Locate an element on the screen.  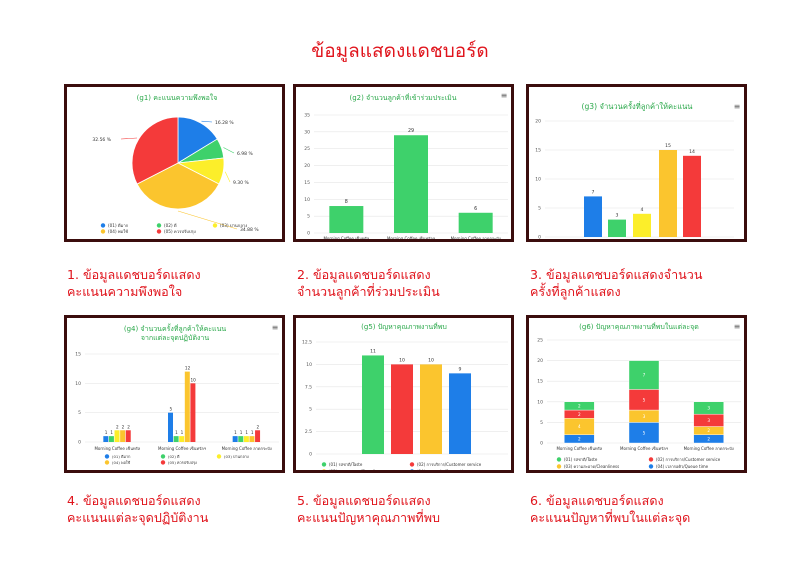
caption-6-line2: คะแนนปัญหาที่พบในแต่ละจุด is located at coordinates (610, 517).